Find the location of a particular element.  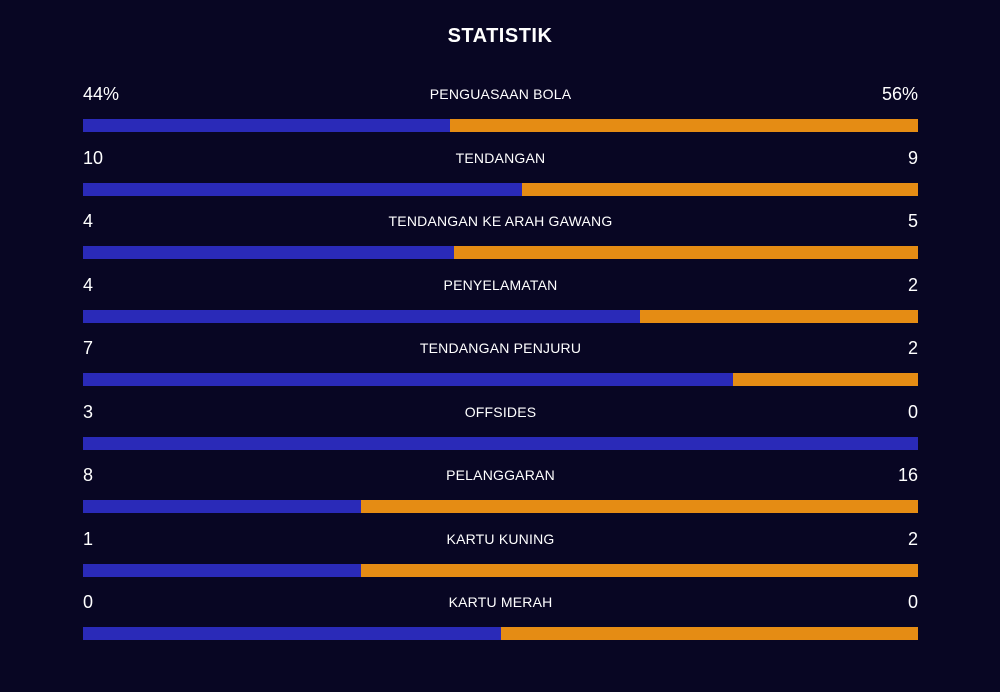

stat-row-red-cards: 0 KARTU MERAH 0 is located at coordinates (500, 620).